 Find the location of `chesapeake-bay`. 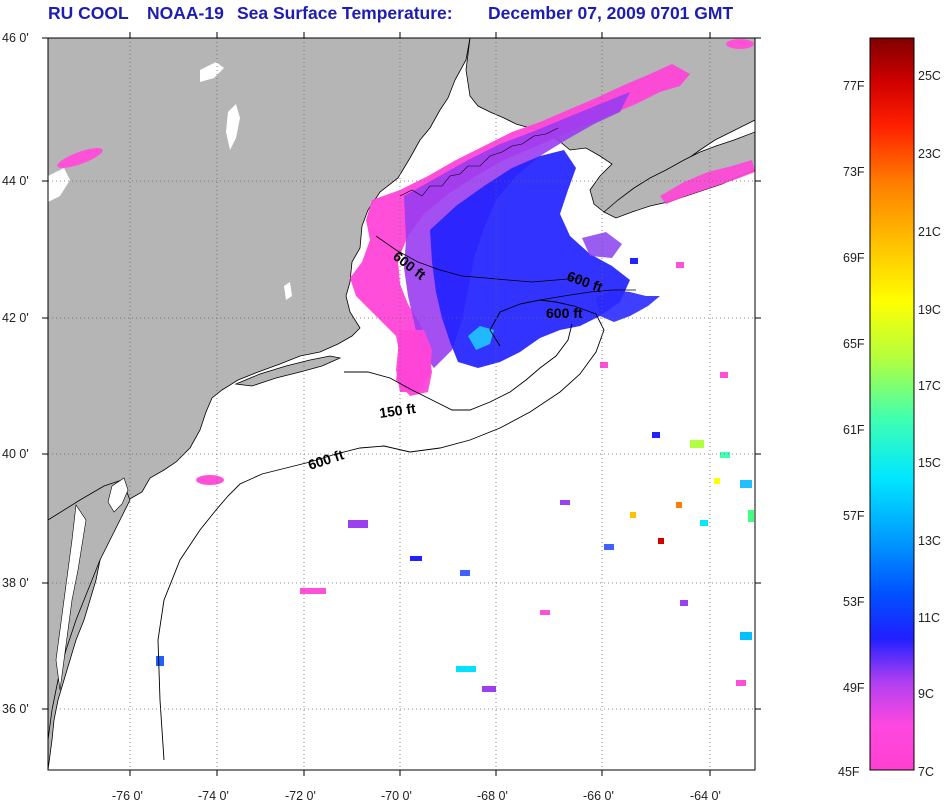

chesapeake-bay is located at coordinates (71, 597).